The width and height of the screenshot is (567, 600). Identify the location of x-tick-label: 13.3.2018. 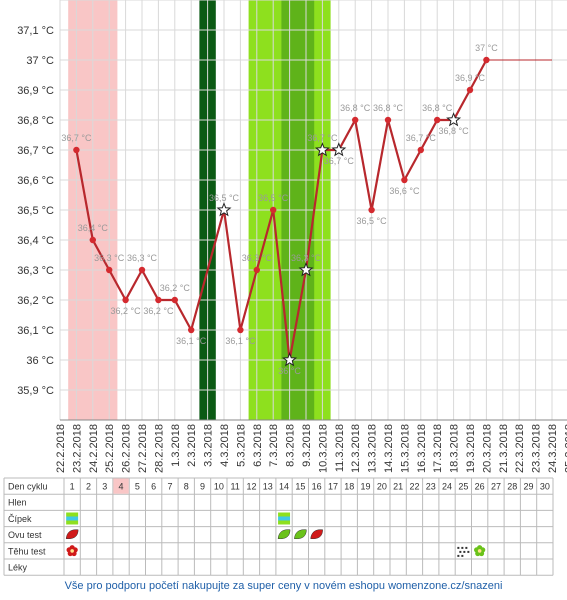
(373, 448).